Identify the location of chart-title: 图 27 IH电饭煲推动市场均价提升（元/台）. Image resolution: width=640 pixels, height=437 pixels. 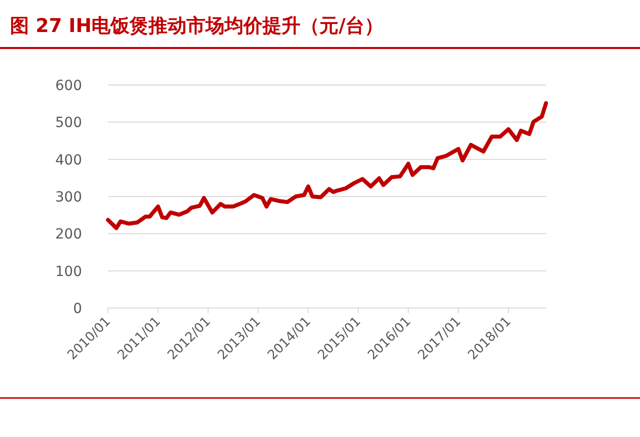
(197, 26).